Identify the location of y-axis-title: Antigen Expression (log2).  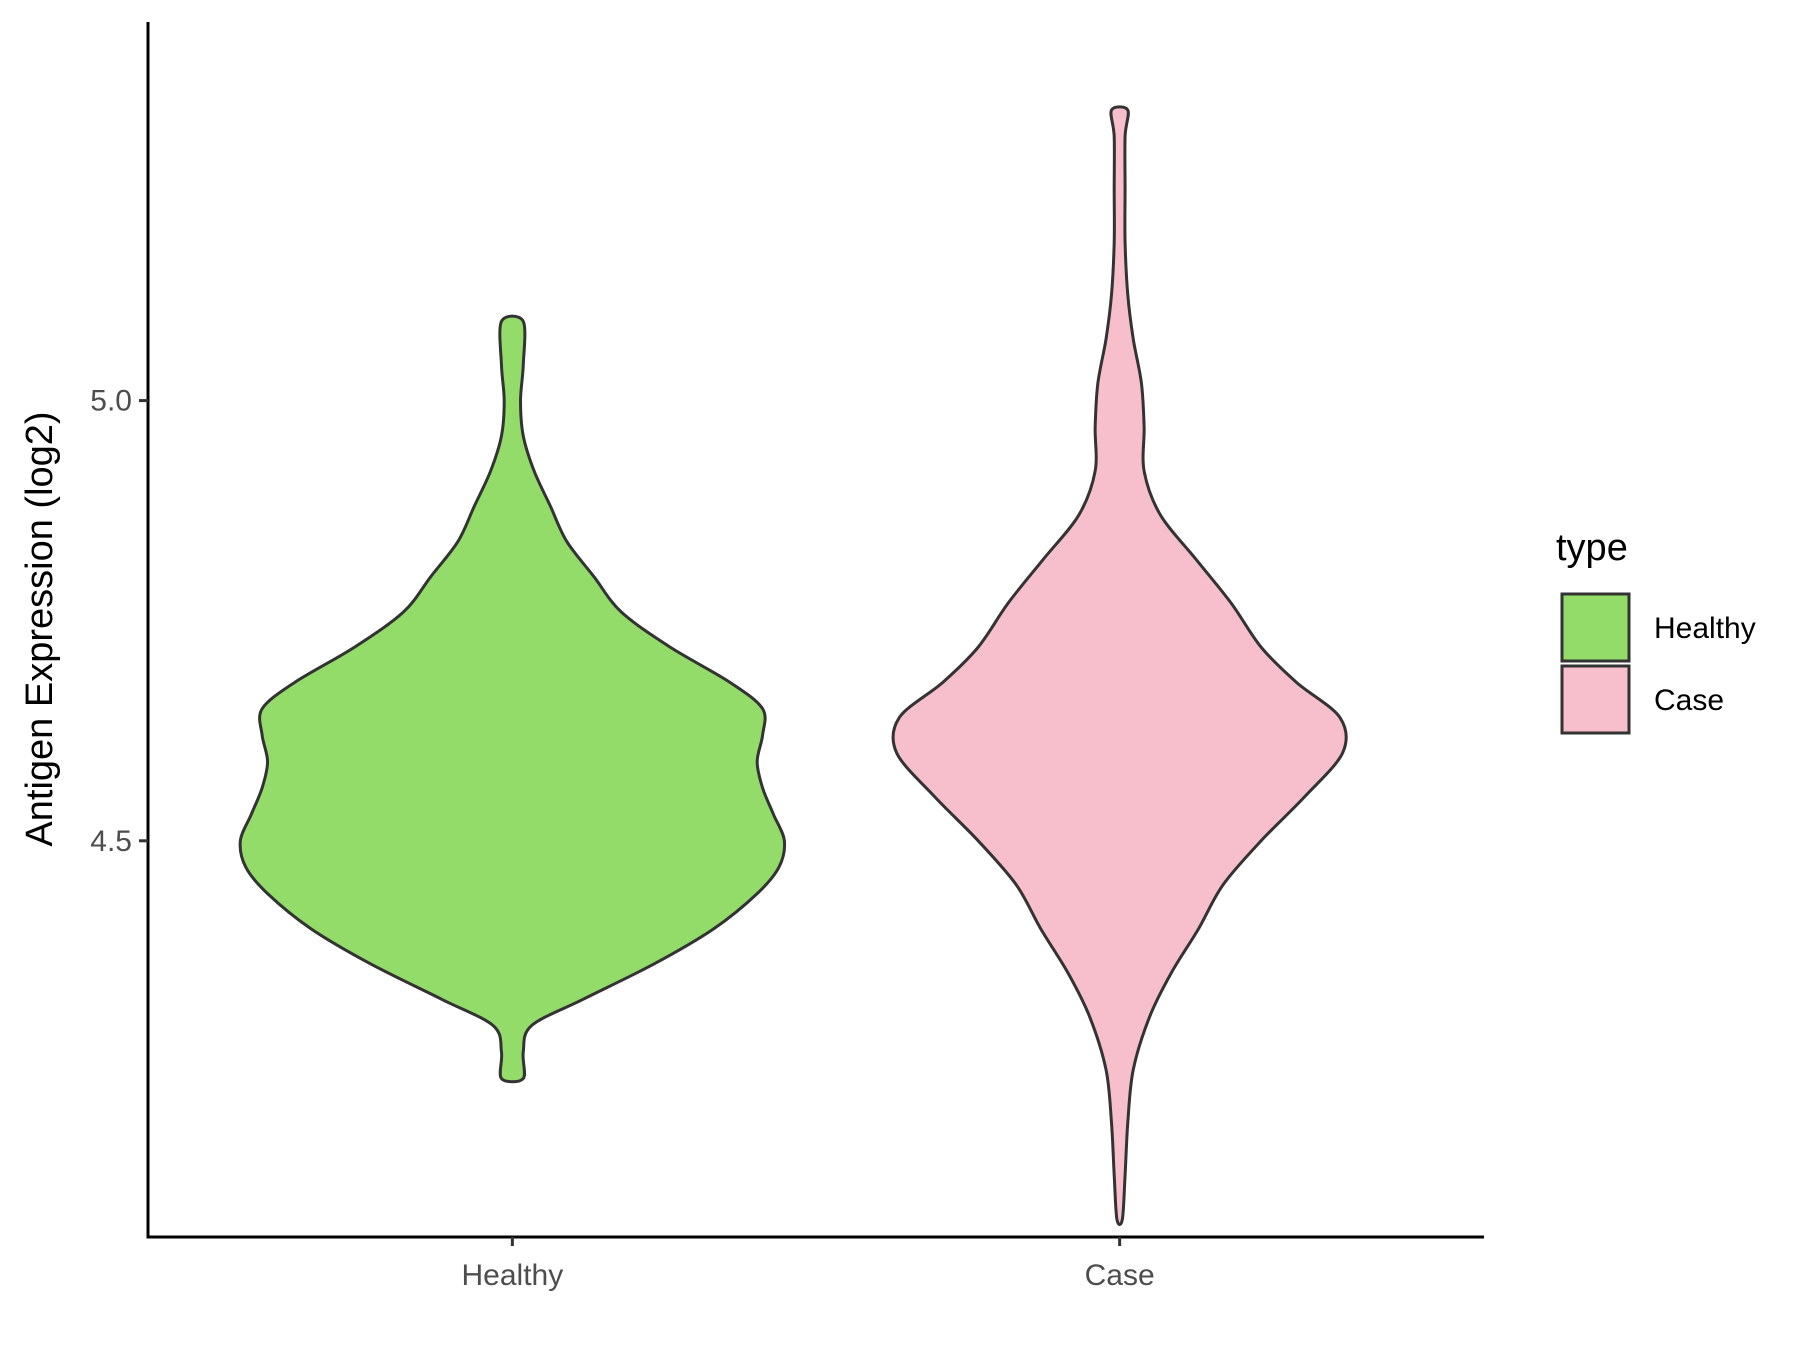
(40, 628).